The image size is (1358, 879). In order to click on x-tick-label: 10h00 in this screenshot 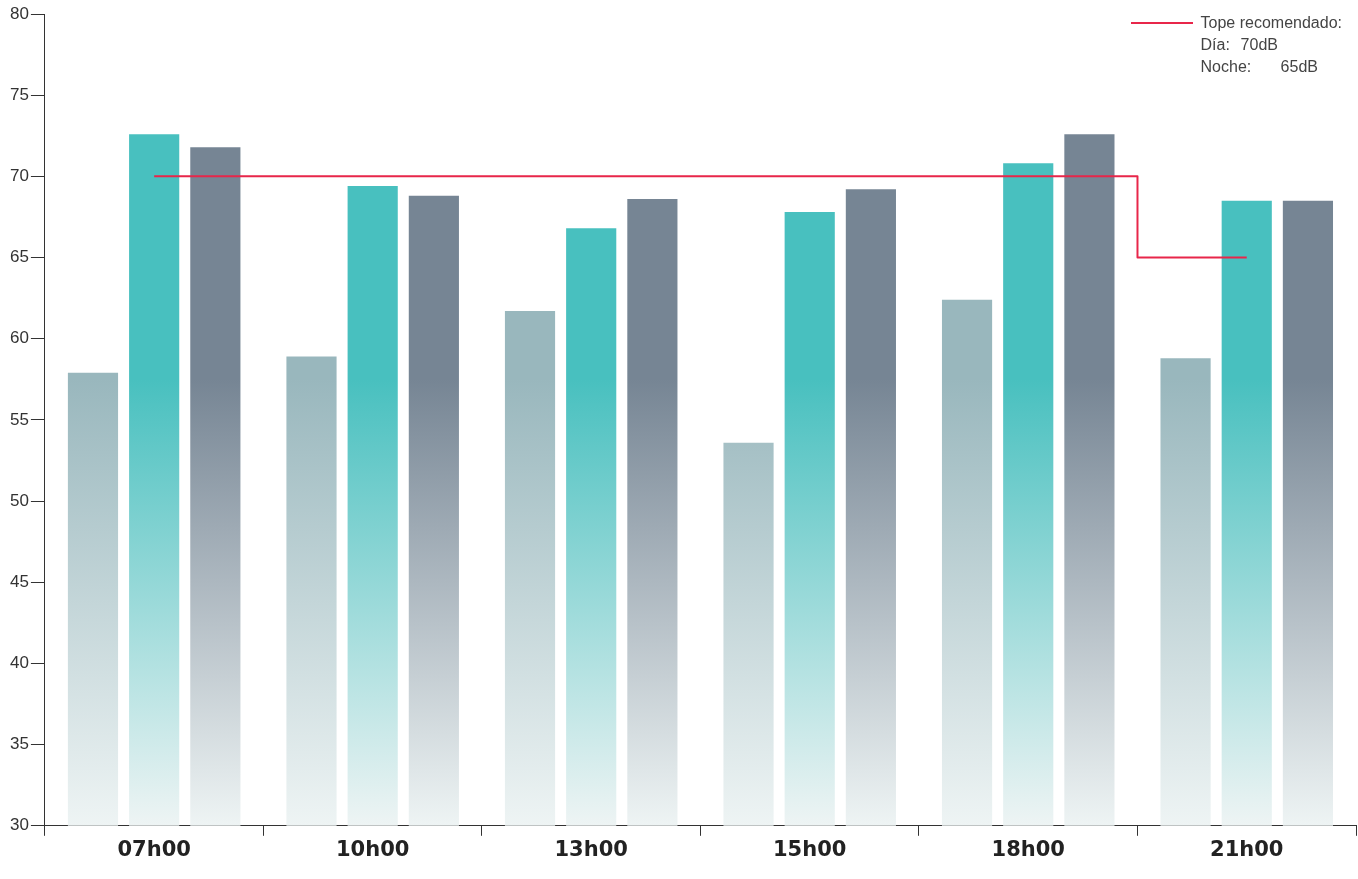, I will do `click(372, 848)`.